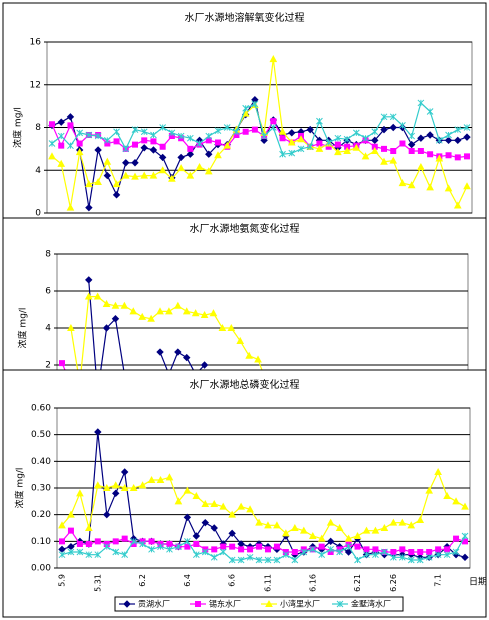 The image size is (489, 620). I want to click on y-tick-label: 0.00, so click(41, 569).